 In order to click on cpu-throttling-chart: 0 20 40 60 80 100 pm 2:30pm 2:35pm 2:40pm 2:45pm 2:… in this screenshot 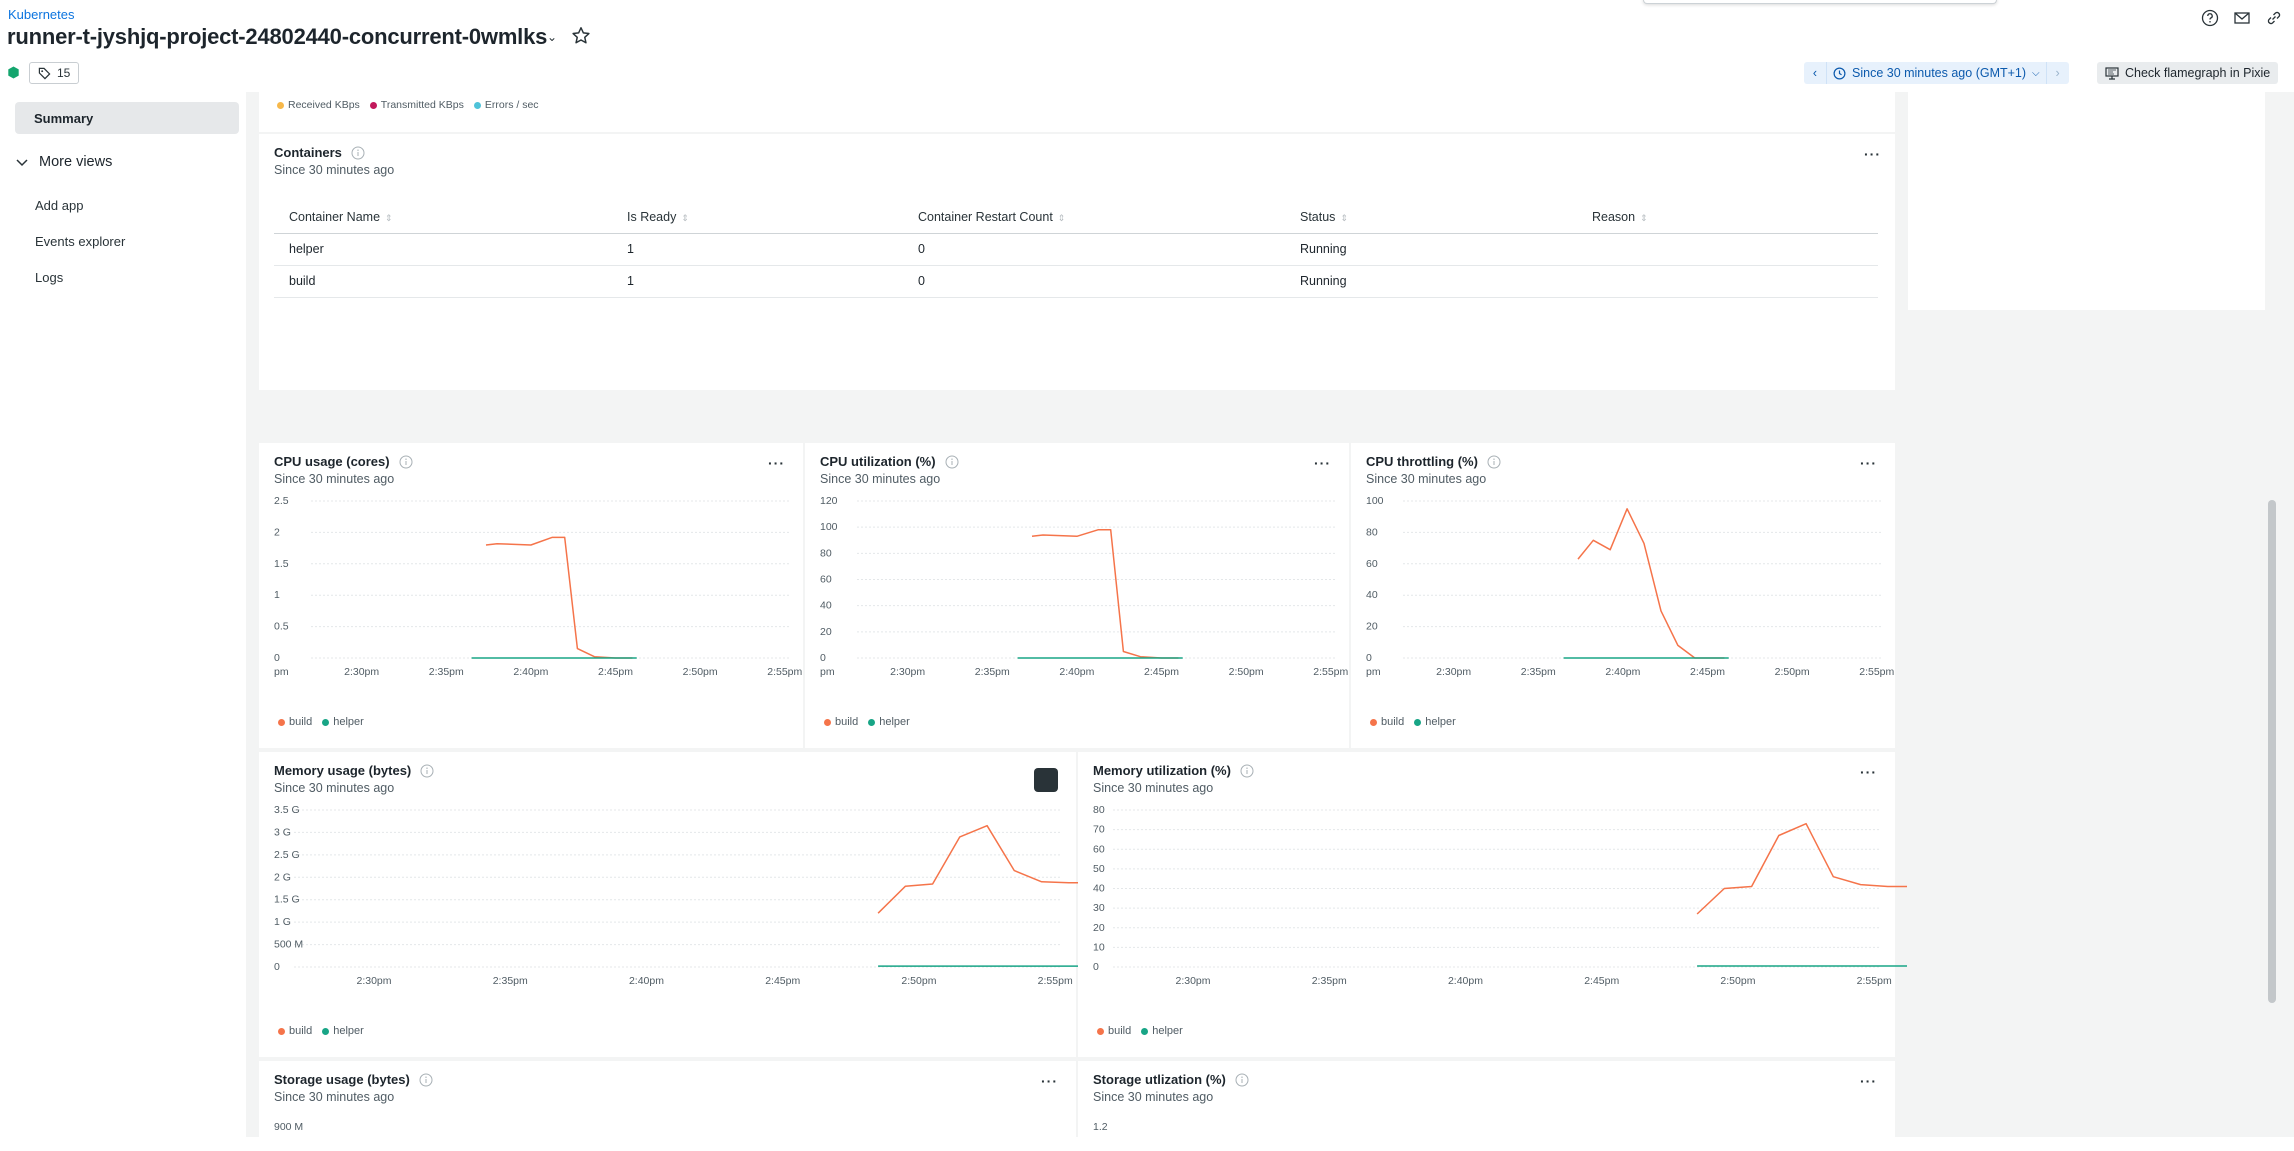, I will do `click(1623, 608)`.